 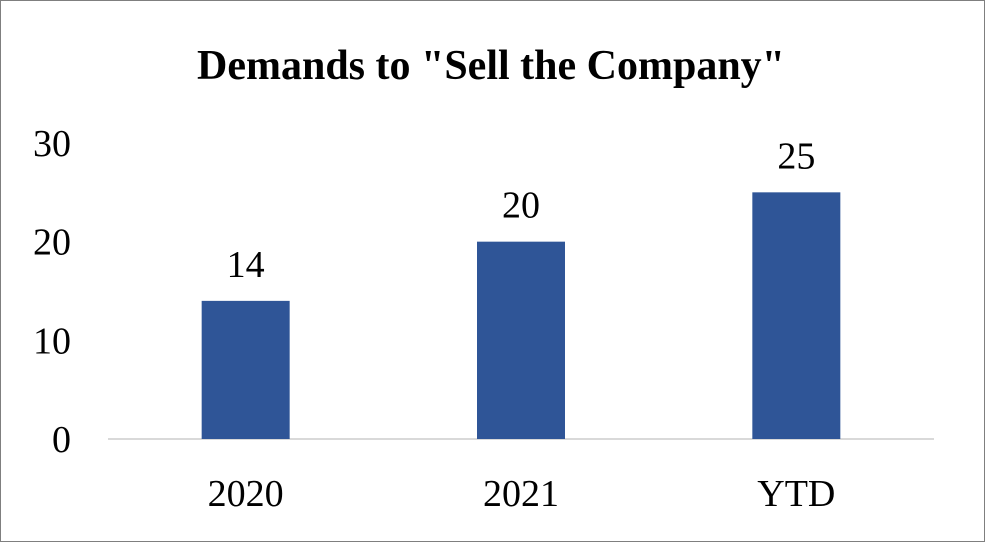 What do you see at coordinates (52, 292) in the screenshot?
I see `y-axis-ticks: 0 10 20 30` at bounding box center [52, 292].